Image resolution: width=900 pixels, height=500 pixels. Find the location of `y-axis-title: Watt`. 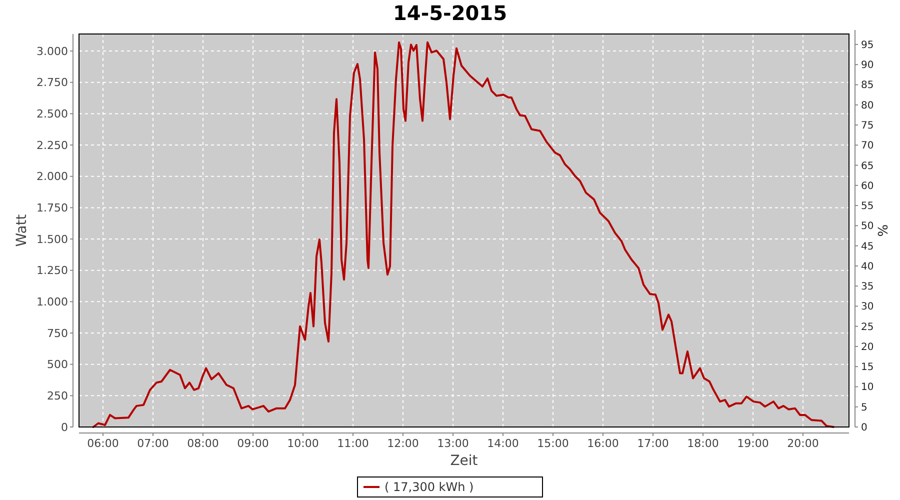

y-axis-title: Watt is located at coordinates (22, 230).